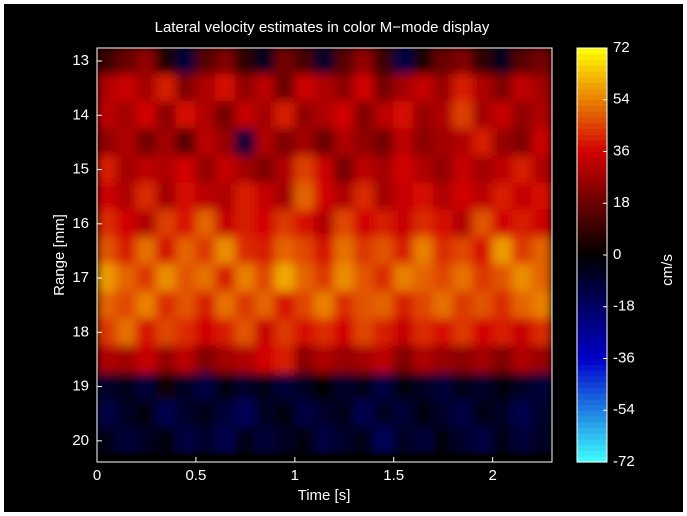 The width and height of the screenshot is (687, 516). What do you see at coordinates (624, 409) in the screenshot?
I see `colorbar-tick-label: -54` at bounding box center [624, 409].